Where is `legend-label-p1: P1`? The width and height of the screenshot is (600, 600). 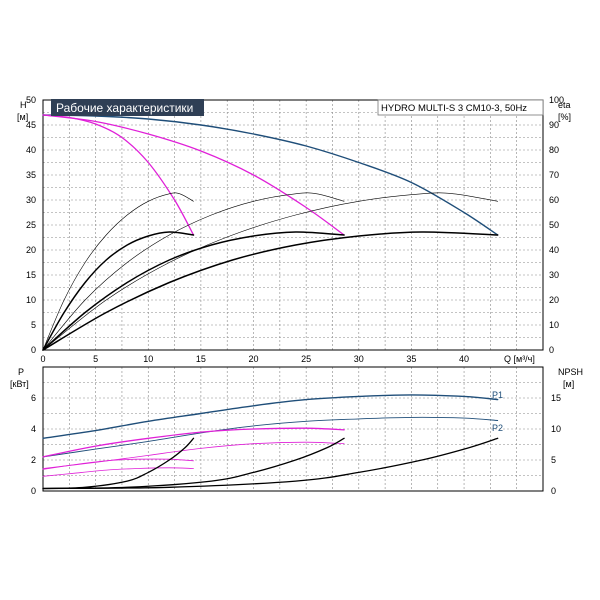 legend-label-p1: P1 is located at coordinates (497, 395).